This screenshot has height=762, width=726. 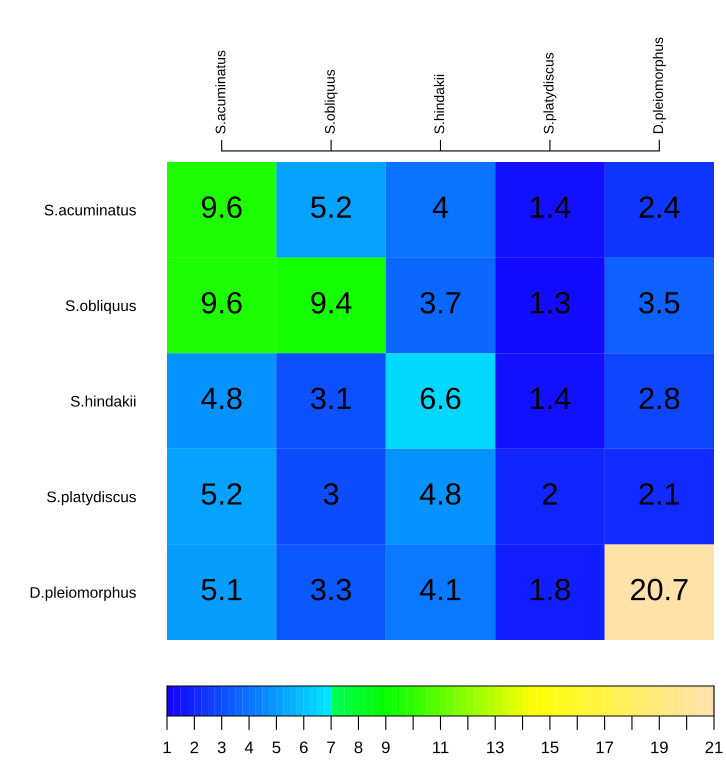 I want to click on color-bar-label: 1, so click(x=167, y=748).